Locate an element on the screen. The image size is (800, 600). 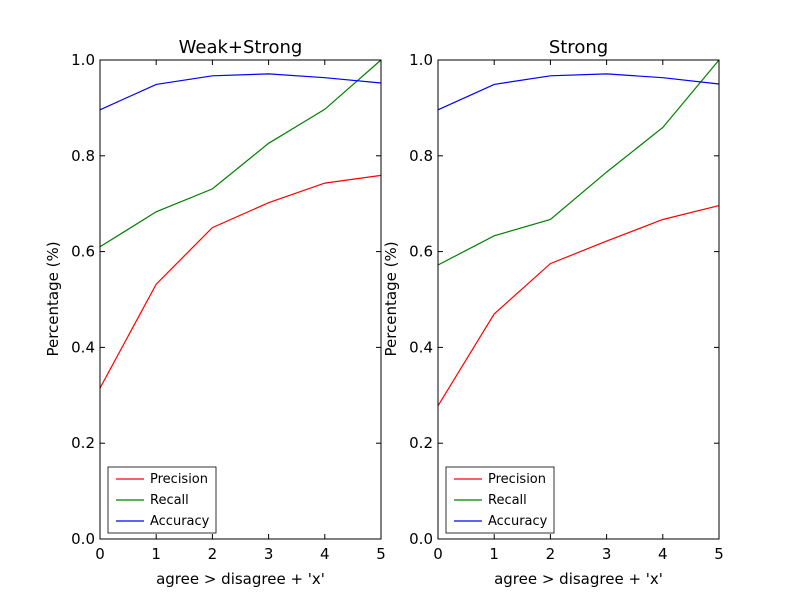
chart-title: Strong is located at coordinates (578, 47).